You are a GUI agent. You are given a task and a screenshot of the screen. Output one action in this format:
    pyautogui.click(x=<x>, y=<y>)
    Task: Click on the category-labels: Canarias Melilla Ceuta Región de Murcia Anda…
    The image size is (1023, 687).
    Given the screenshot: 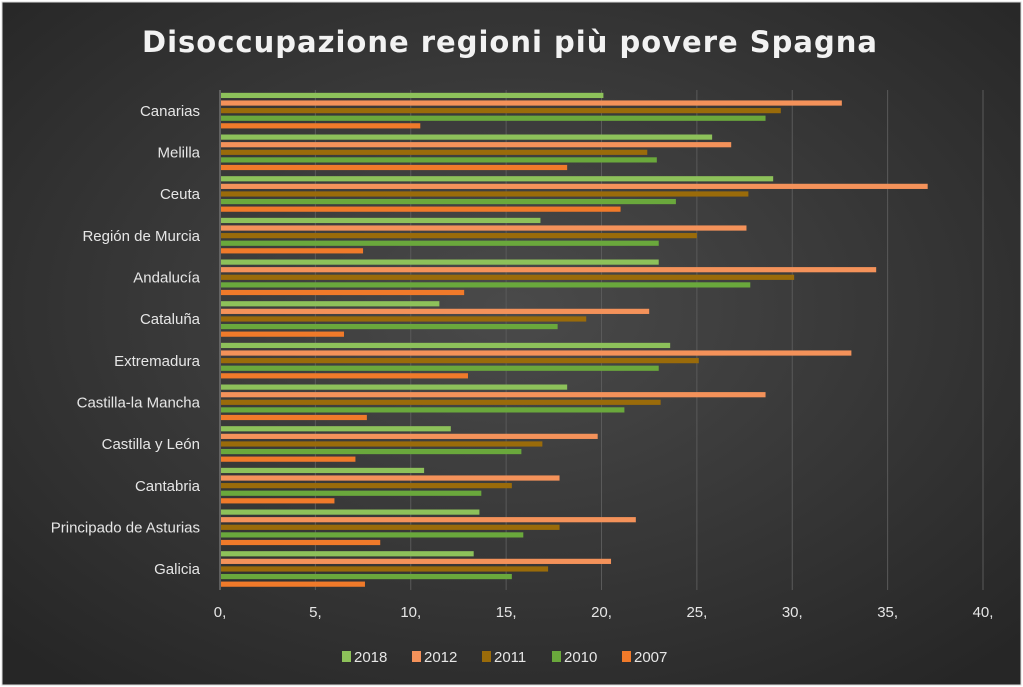 What is the action you would take?
    pyautogui.click(x=126, y=340)
    